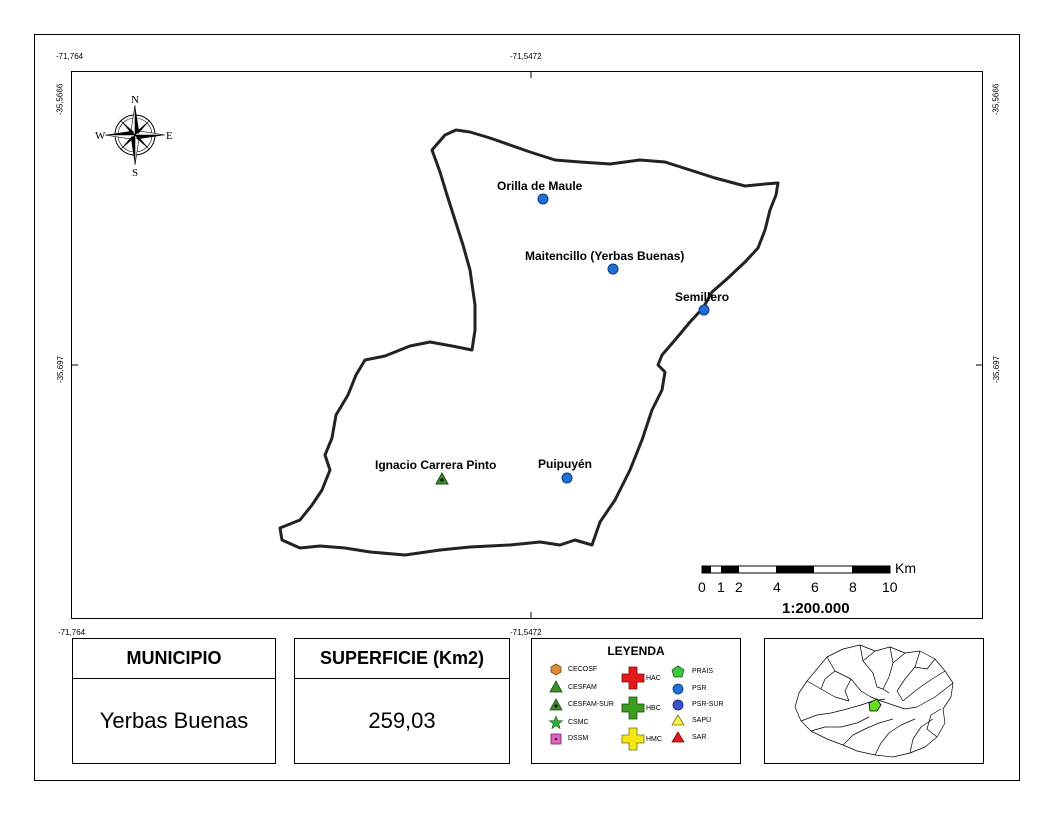  I want to click on psr-marker-puipuyen, so click(567, 478).